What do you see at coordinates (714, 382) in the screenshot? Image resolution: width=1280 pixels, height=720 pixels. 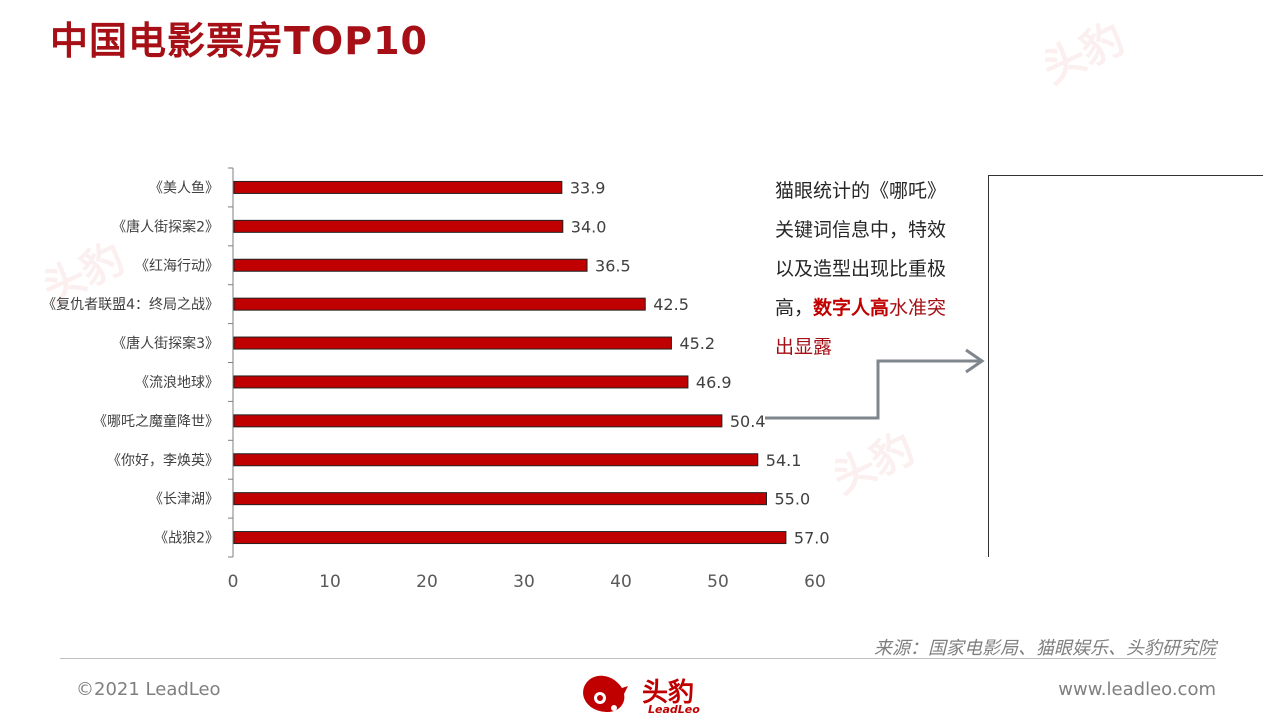 I see `data-label: 46.9` at bounding box center [714, 382].